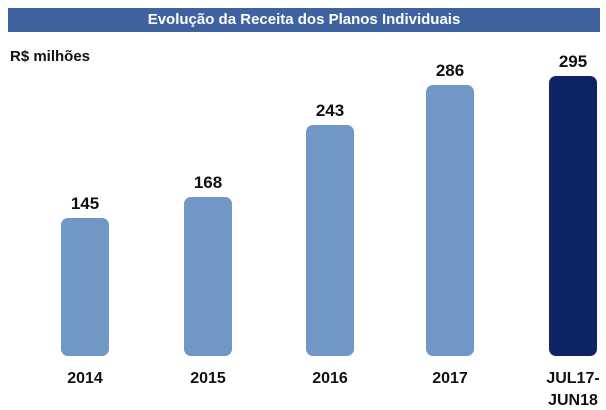 The height and width of the screenshot is (410, 606). What do you see at coordinates (208, 182) in the screenshot?
I see `value-label: 168` at bounding box center [208, 182].